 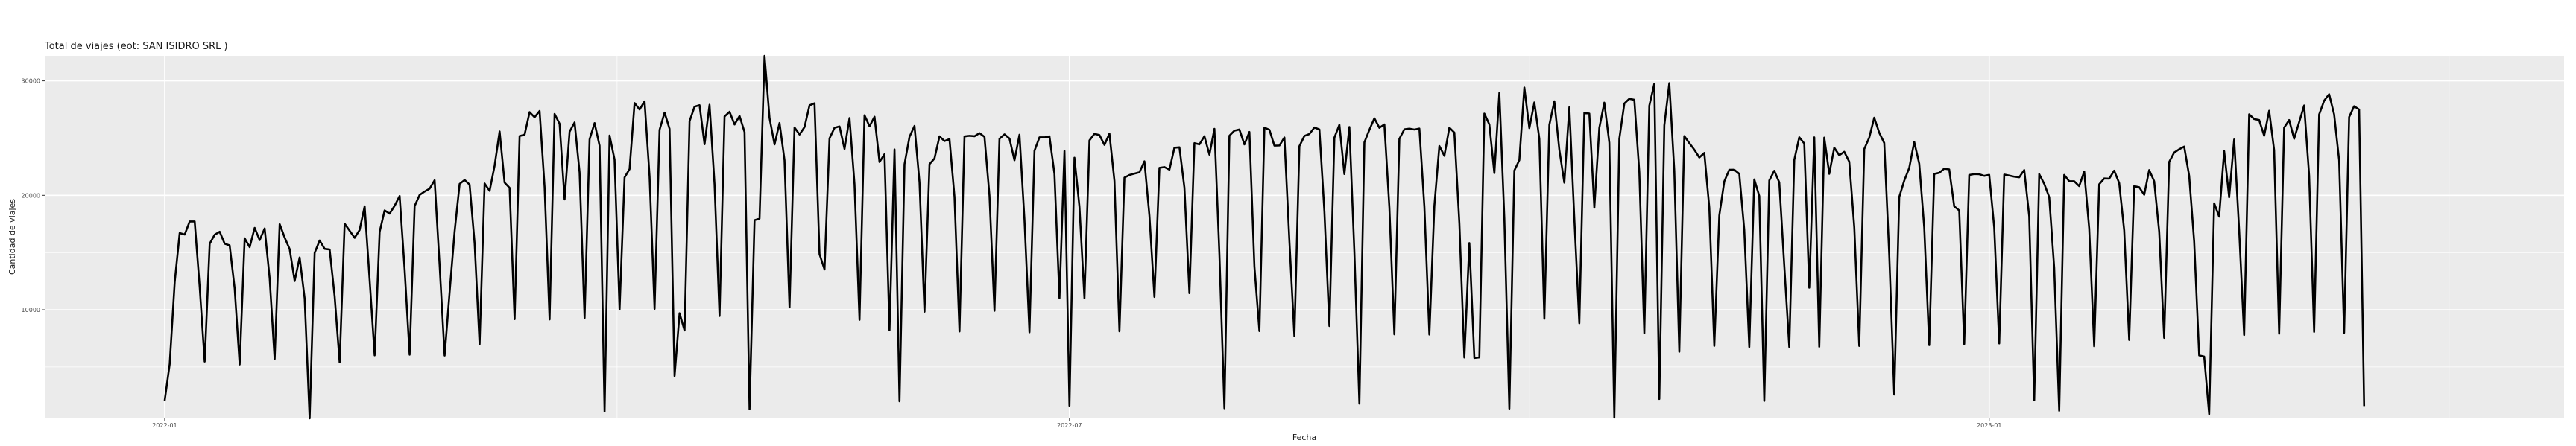 I want to click on y-tick-label: 10000, so click(x=31, y=310).